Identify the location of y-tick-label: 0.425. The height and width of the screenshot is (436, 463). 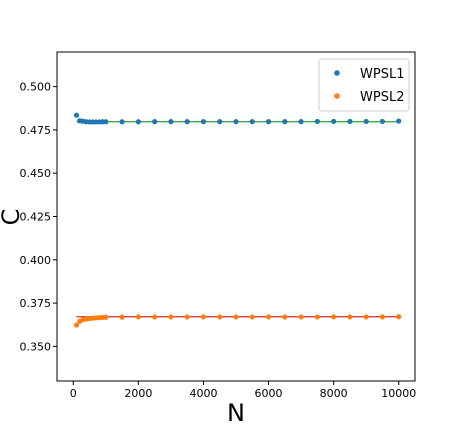
(36, 217).